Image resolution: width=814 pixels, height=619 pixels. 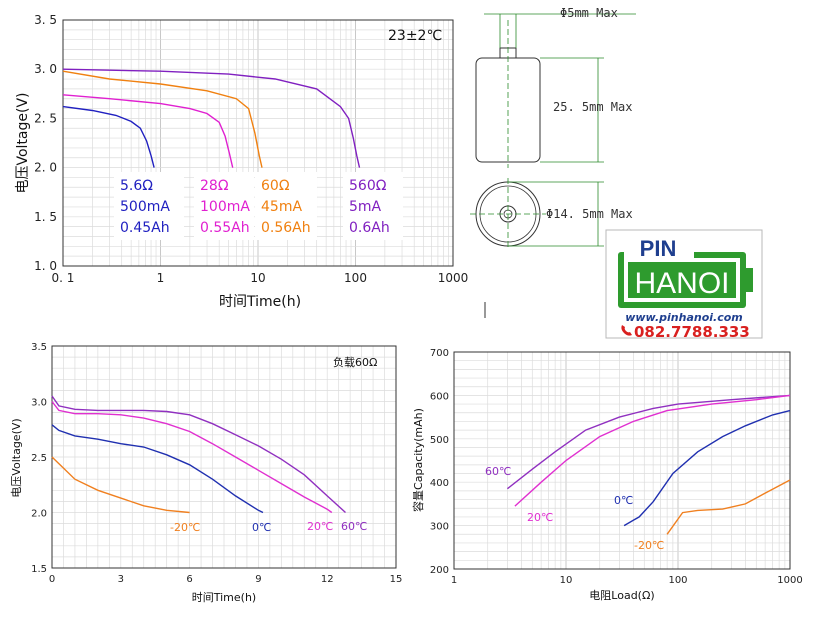 I want to click on x-tick-label: 9, so click(x=258, y=579).